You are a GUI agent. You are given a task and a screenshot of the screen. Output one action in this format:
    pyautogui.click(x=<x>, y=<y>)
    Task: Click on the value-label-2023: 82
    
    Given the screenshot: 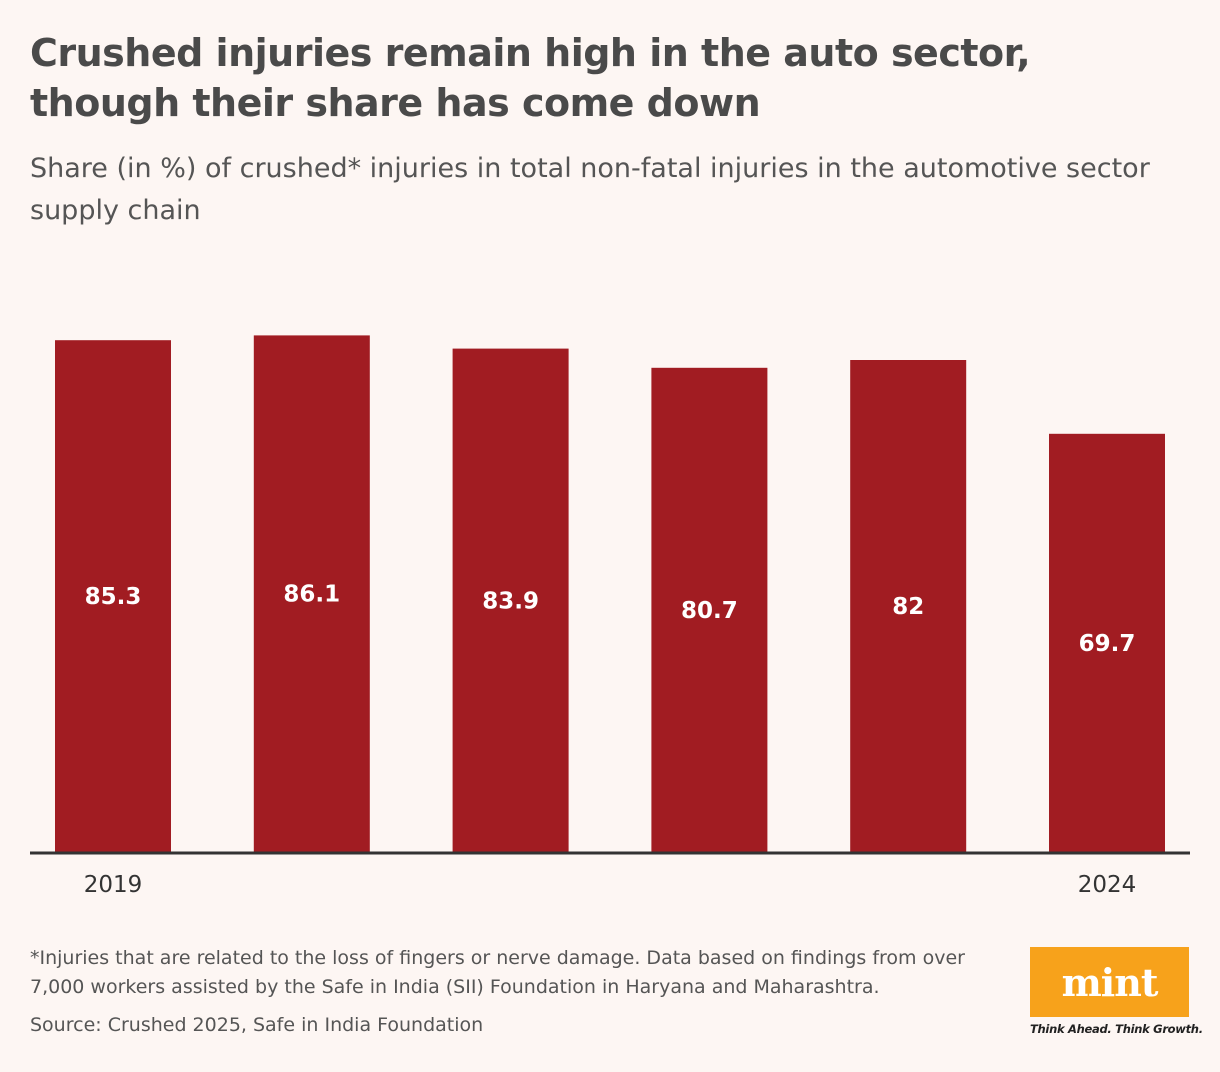 What is the action you would take?
    pyautogui.click(x=908, y=607)
    